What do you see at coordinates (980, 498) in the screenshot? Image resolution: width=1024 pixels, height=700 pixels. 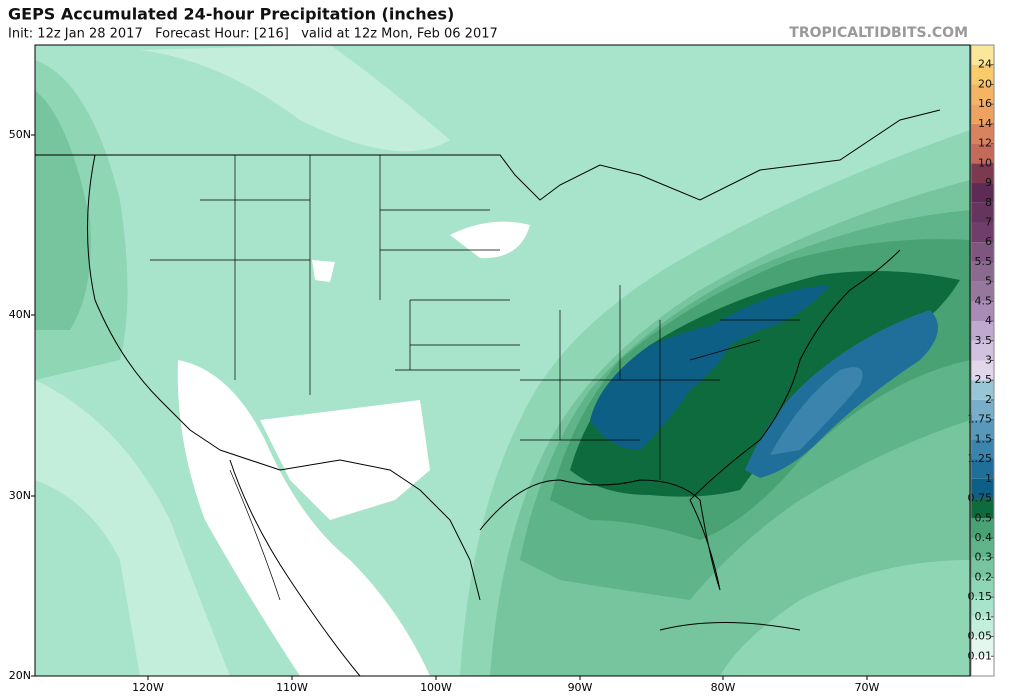 I see `colorbar-label: 0.75` at bounding box center [980, 498].